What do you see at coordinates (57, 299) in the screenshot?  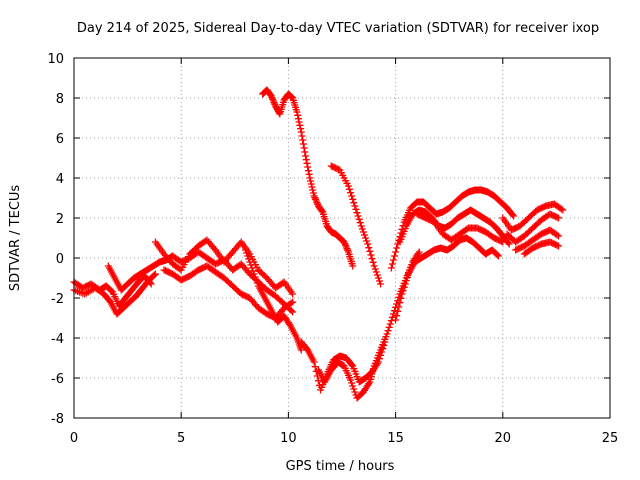 I see `y-tick-label: -2` at bounding box center [57, 299].